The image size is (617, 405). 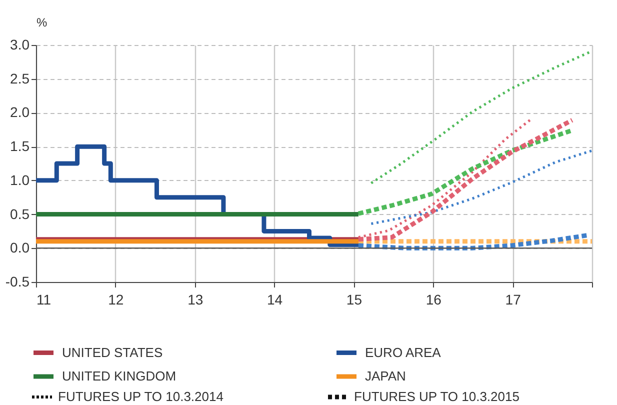 I want to click on y-tick-label: 0.0, so click(x=20, y=248).